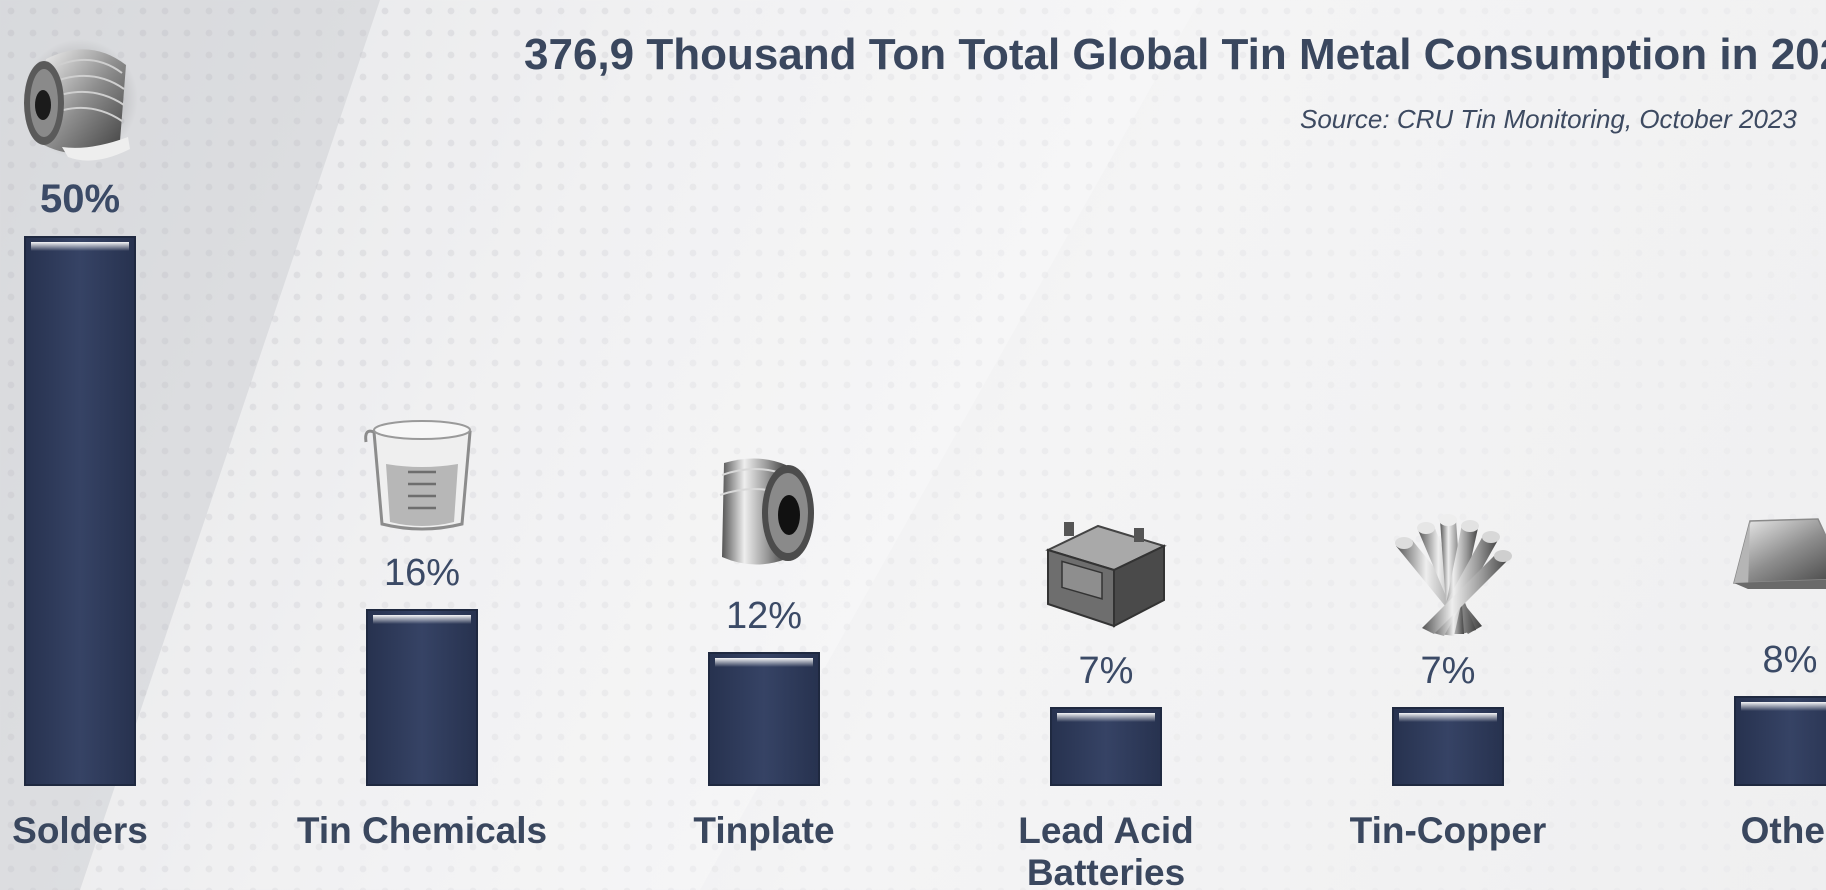  I want to click on category-label: Tinplate, so click(763, 830).